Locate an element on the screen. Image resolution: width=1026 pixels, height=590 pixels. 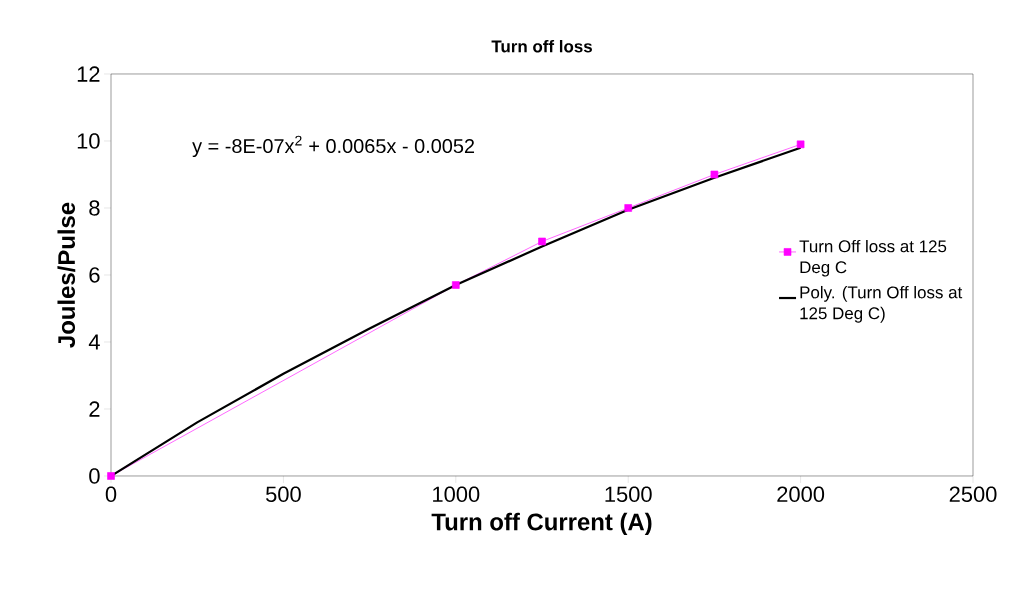
y-tick-label: 2 is located at coordinates (94, 409).